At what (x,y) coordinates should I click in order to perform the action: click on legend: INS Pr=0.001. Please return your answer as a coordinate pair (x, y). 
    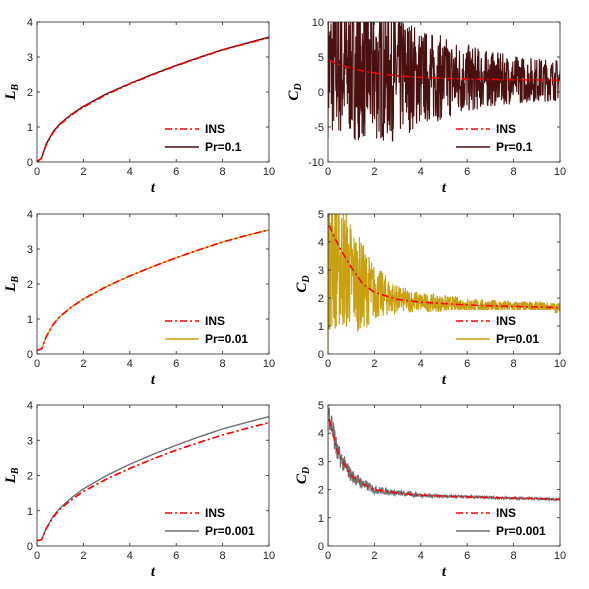
    Looking at the image, I should click on (211, 521).